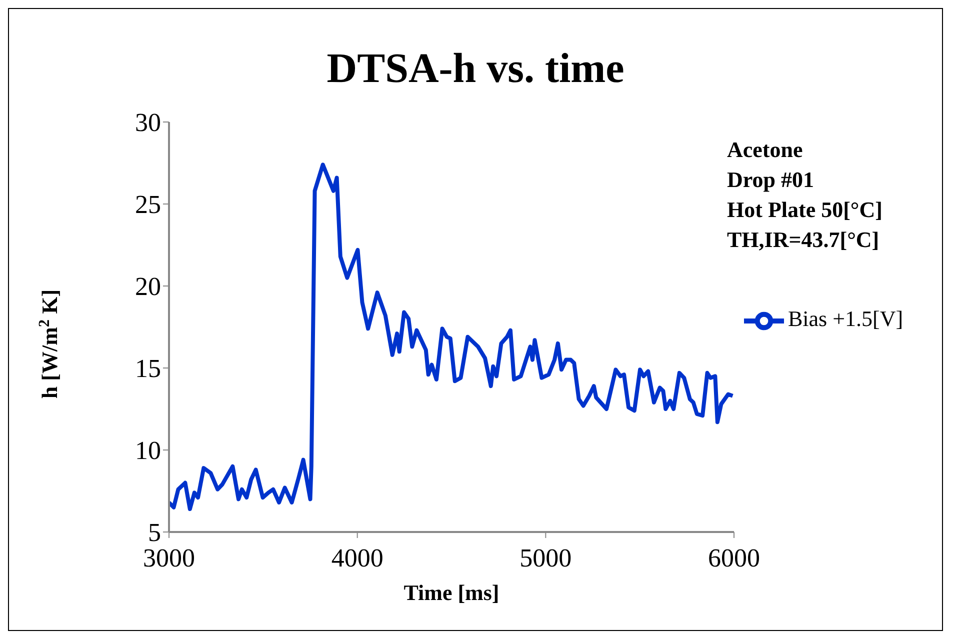 The image size is (953, 641). What do you see at coordinates (803, 240) in the screenshot?
I see `annotation: TH,IR=43.7[°C]` at bounding box center [803, 240].